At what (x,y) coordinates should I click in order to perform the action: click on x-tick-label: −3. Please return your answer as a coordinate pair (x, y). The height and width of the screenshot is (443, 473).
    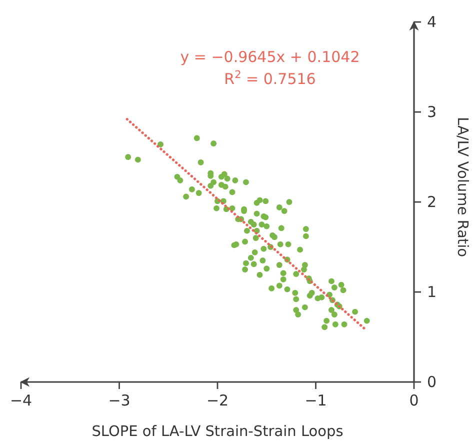
    Looking at the image, I should click on (119, 401).